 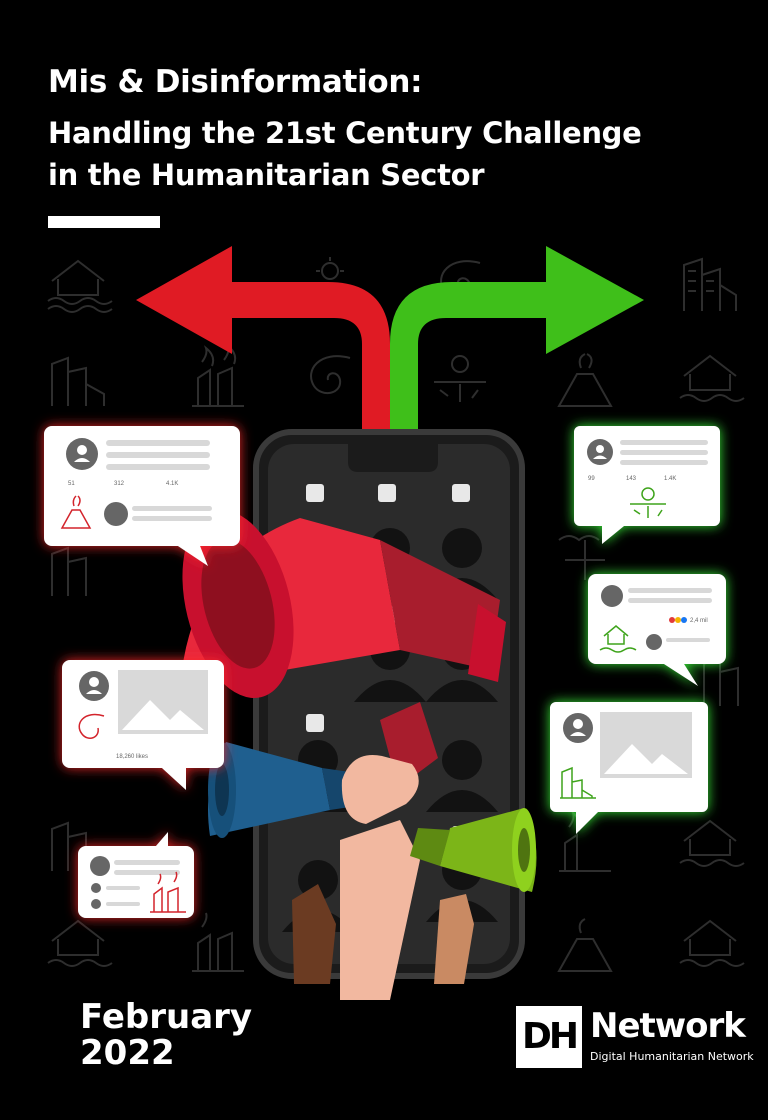 I want to click on reaction-count: 2,4 mil, so click(x=699, y=621).